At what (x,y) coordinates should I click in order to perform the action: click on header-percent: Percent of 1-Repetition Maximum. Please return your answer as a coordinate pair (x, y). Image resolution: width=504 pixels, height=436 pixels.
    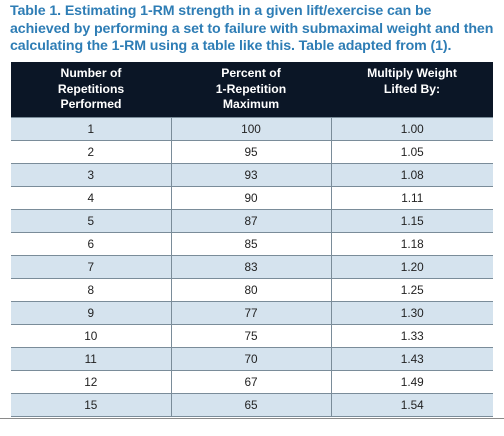
    Looking at the image, I should click on (251, 89).